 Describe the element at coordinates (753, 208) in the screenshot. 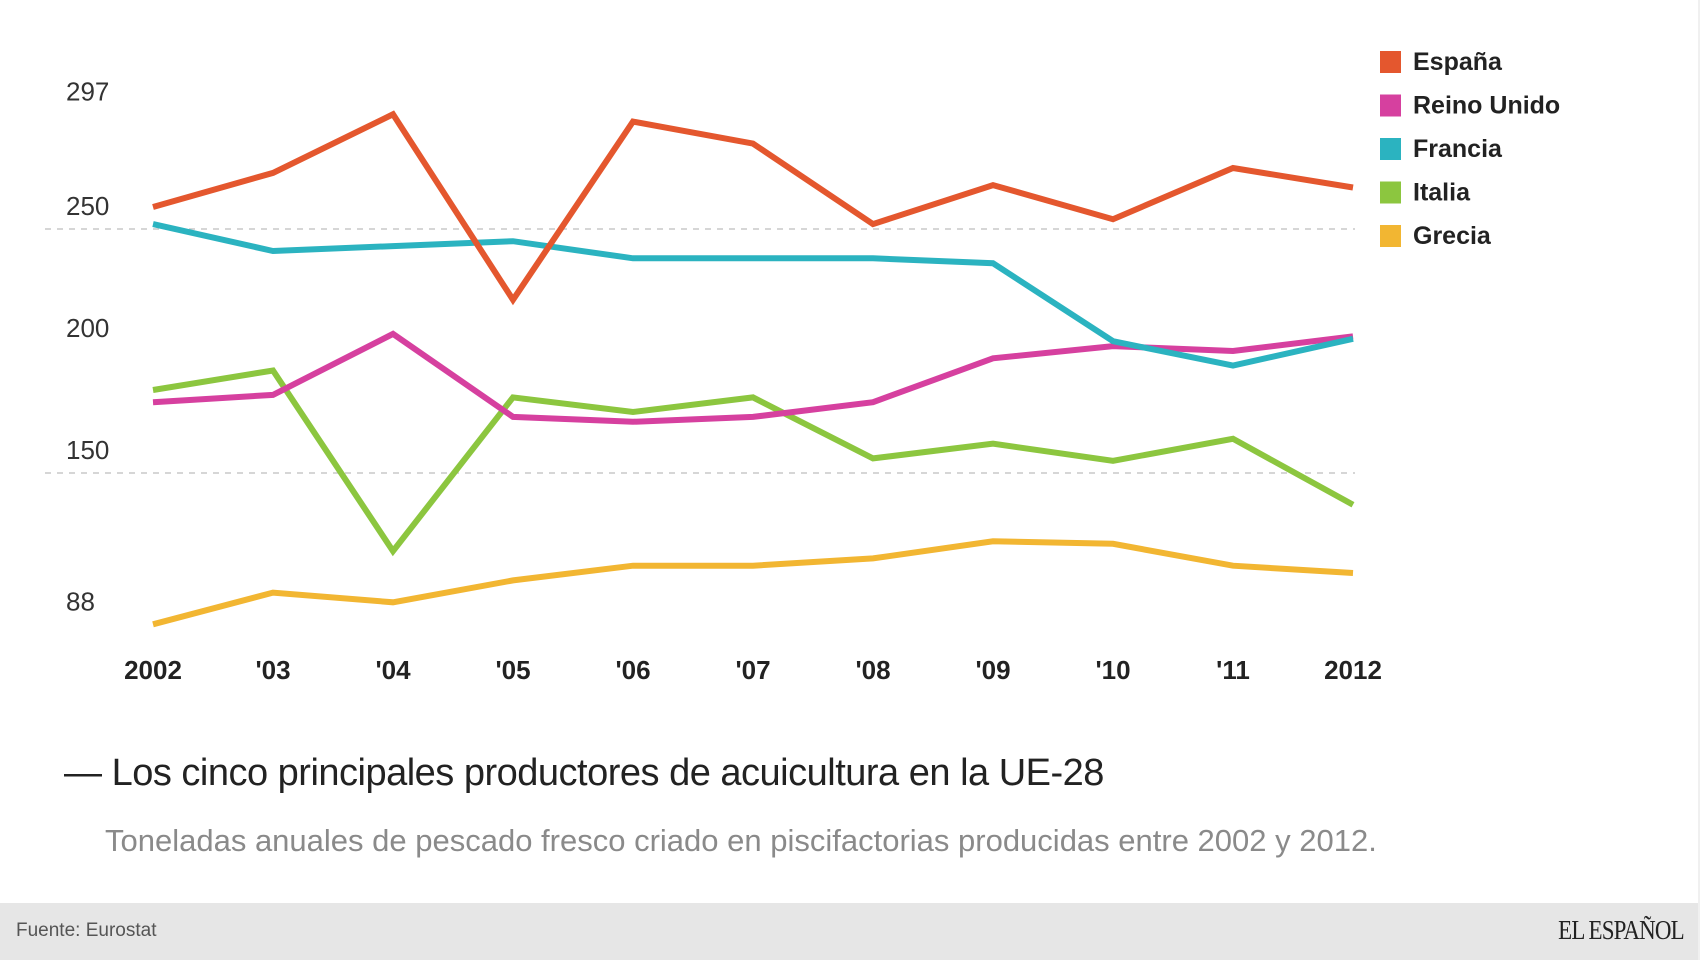

I see `series-line-españa` at that location.